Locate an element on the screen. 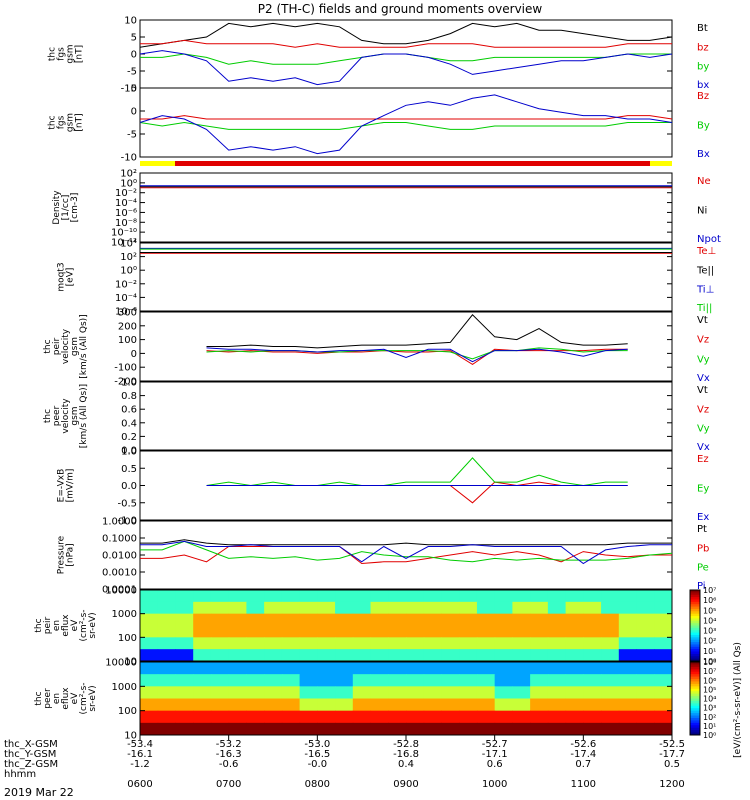 The width and height of the screenshot is (750, 800). coord-row-name: thc_Y-GSM is located at coordinates (30, 754).